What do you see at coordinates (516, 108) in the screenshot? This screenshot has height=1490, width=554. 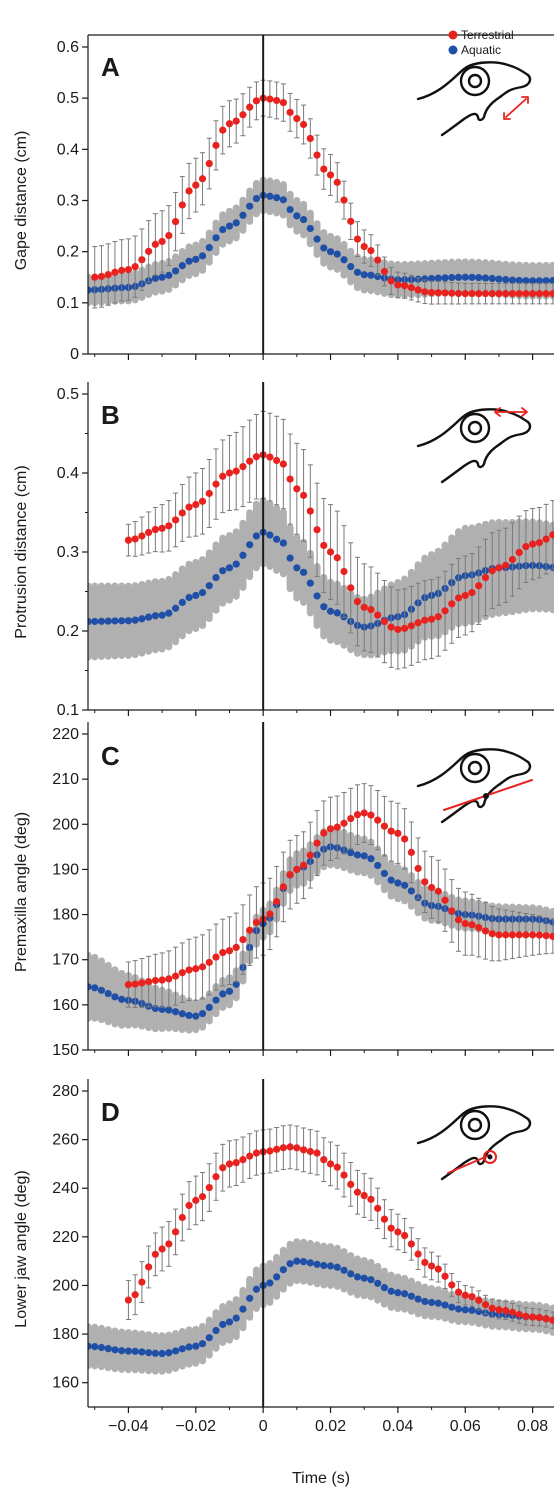 I see `gape-arrow-line` at bounding box center [516, 108].